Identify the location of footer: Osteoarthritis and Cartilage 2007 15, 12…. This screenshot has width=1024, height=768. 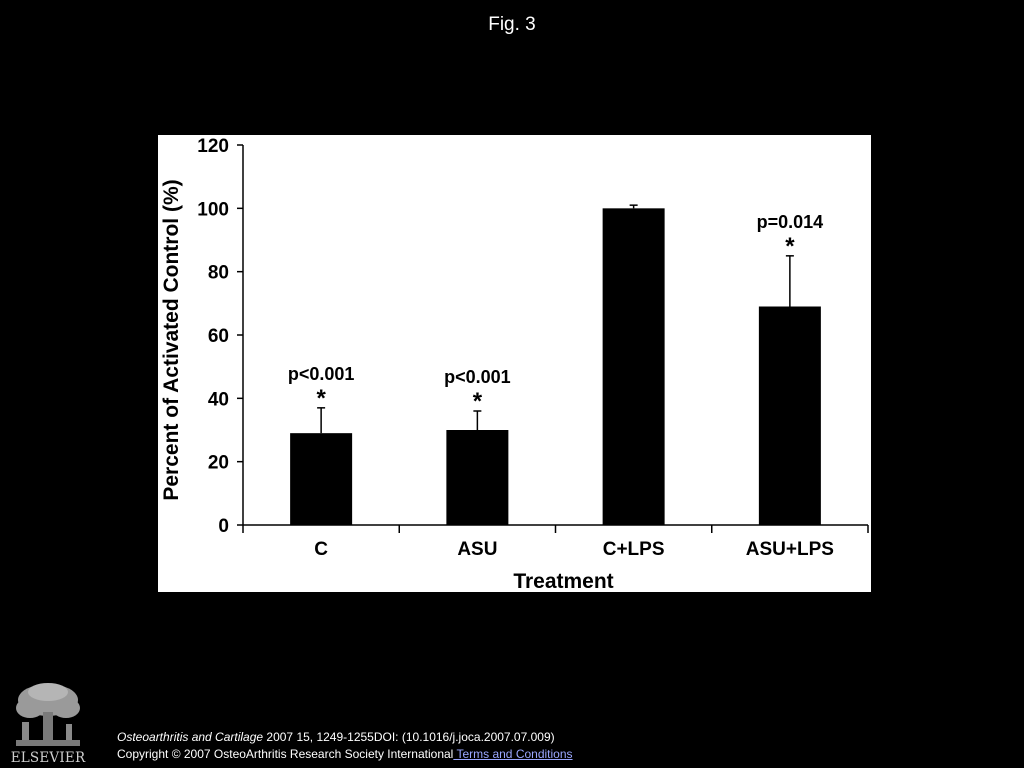
(345, 746).